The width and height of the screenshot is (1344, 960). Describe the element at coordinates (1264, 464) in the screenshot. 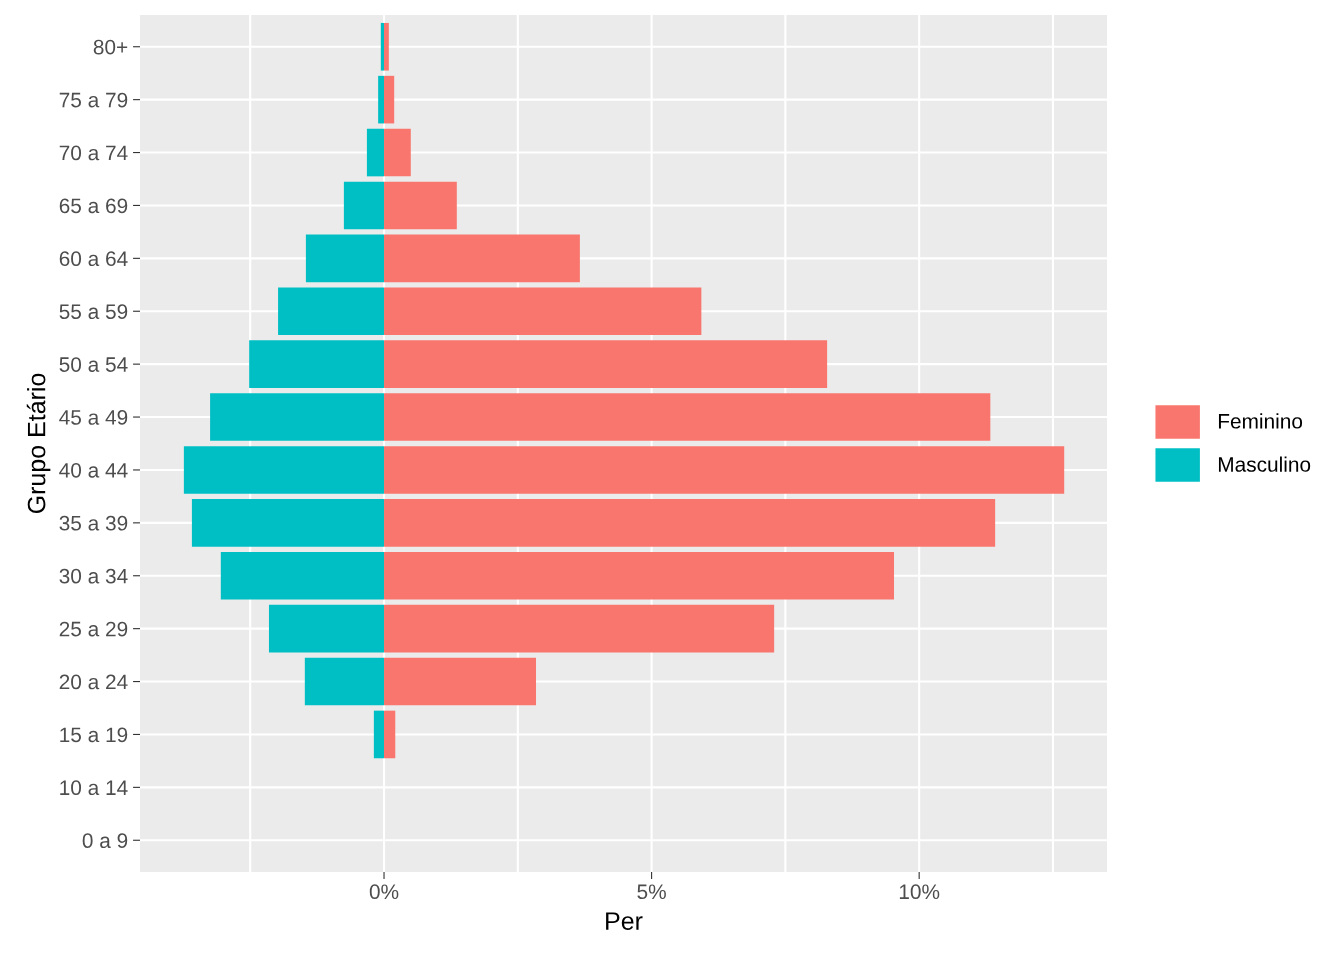

I see `legend-label: Masculino` at that location.